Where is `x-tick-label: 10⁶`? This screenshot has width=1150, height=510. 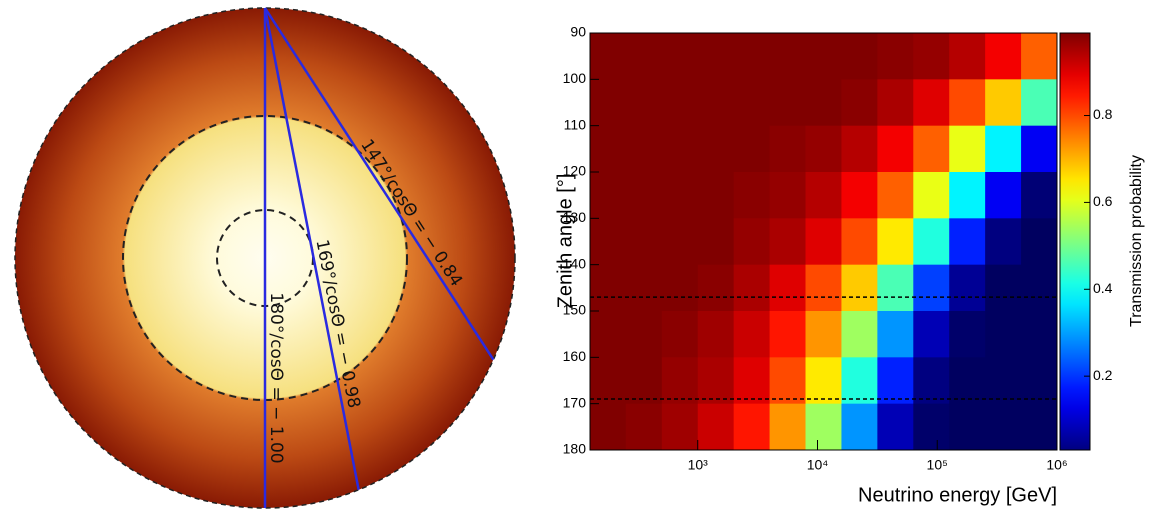
x-tick-label: 10⁶ is located at coordinates (1056, 465).